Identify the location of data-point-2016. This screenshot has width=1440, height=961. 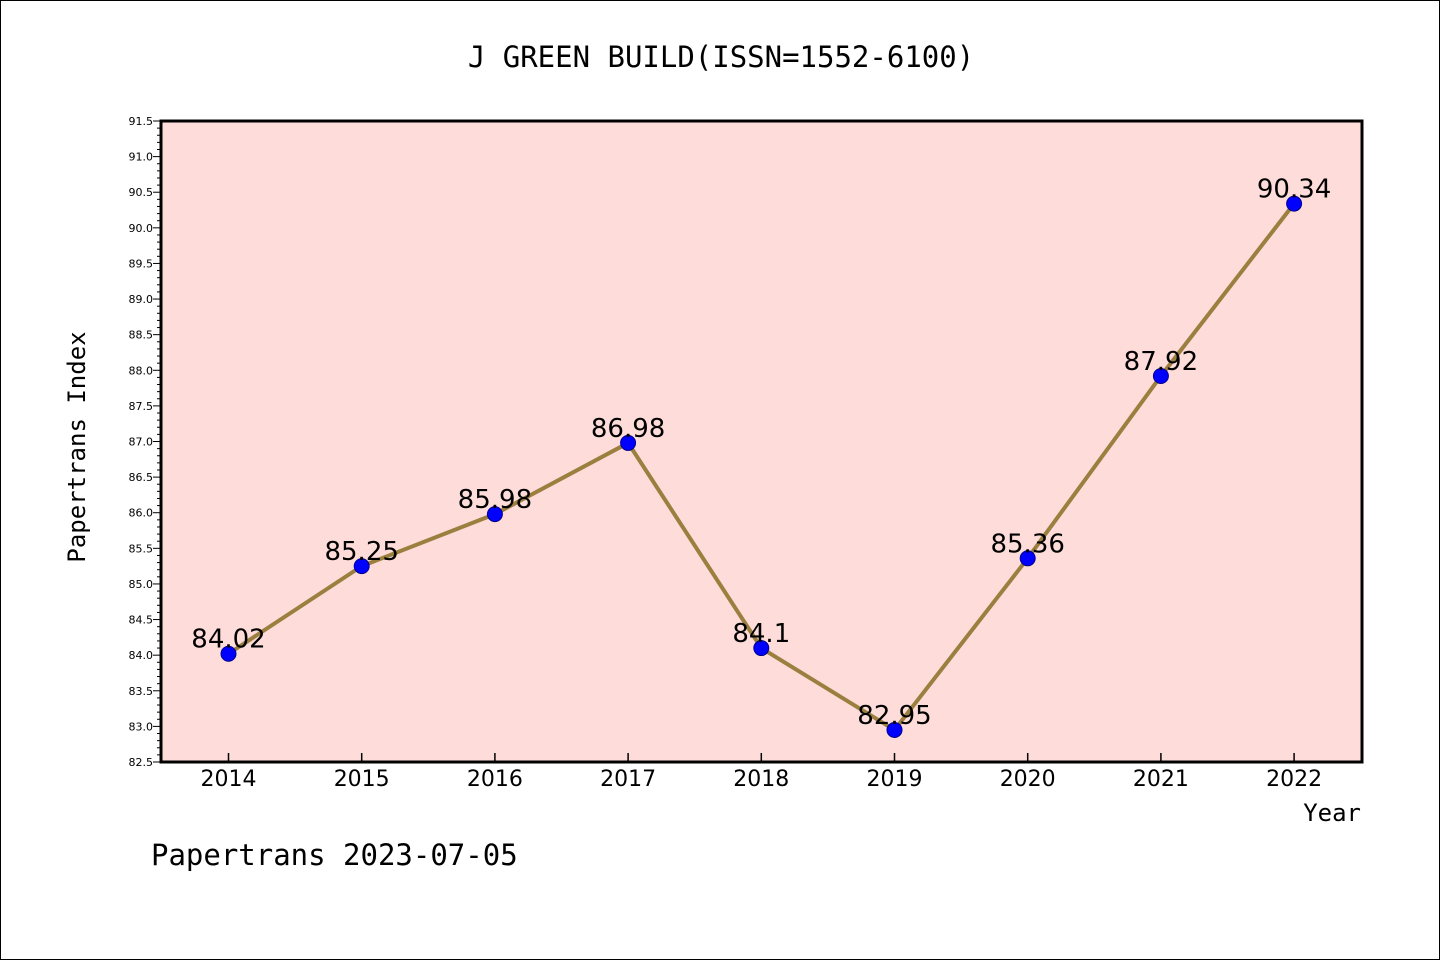
(494, 514).